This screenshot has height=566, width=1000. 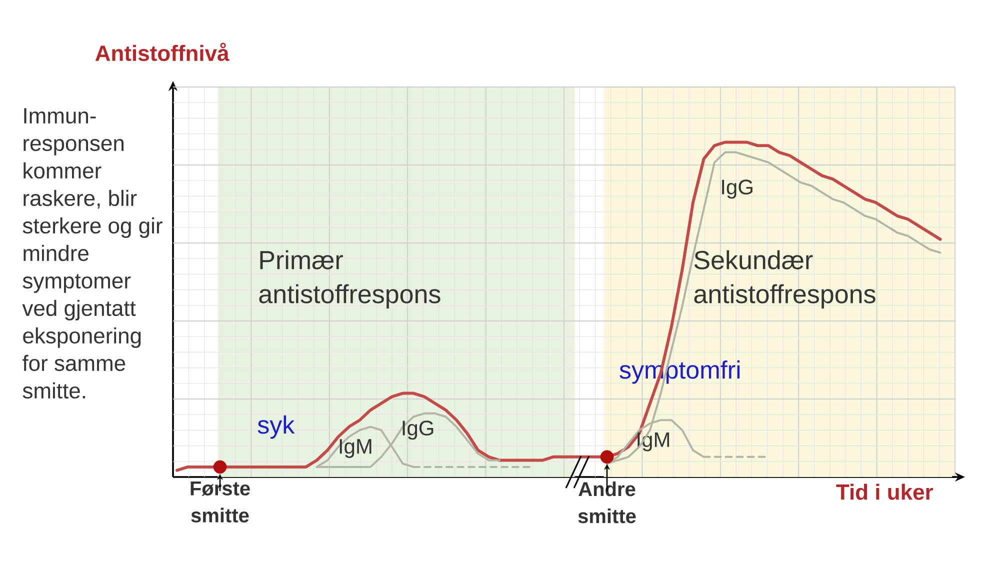 What do you see at coordinates (220, 502) in the screenshot?
I see `x-tick-label: Første smitte` at bounding box center [220, 502].